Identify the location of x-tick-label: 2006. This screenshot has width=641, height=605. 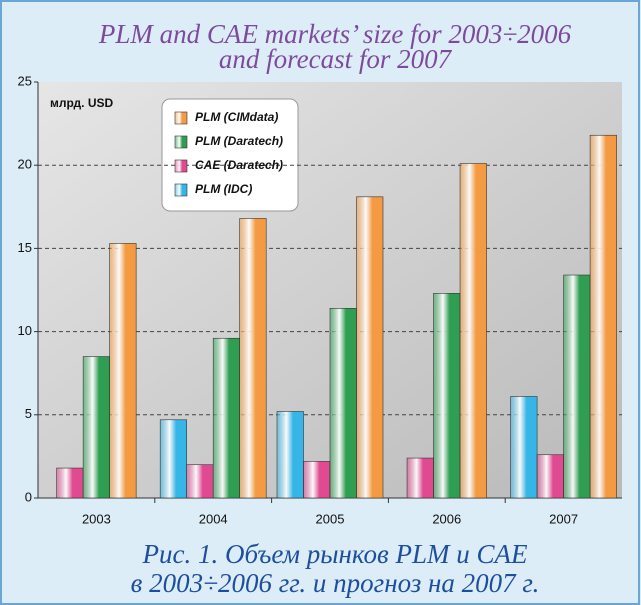
(446, 518).